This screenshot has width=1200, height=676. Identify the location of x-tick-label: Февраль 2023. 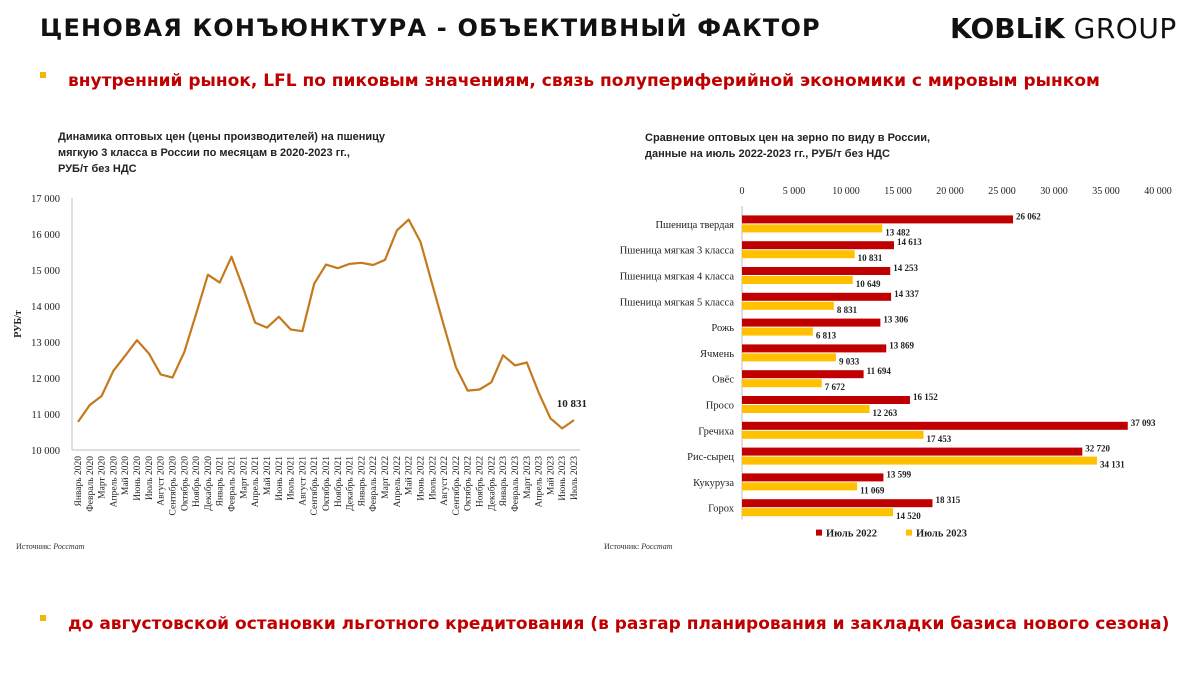
(516, 484).